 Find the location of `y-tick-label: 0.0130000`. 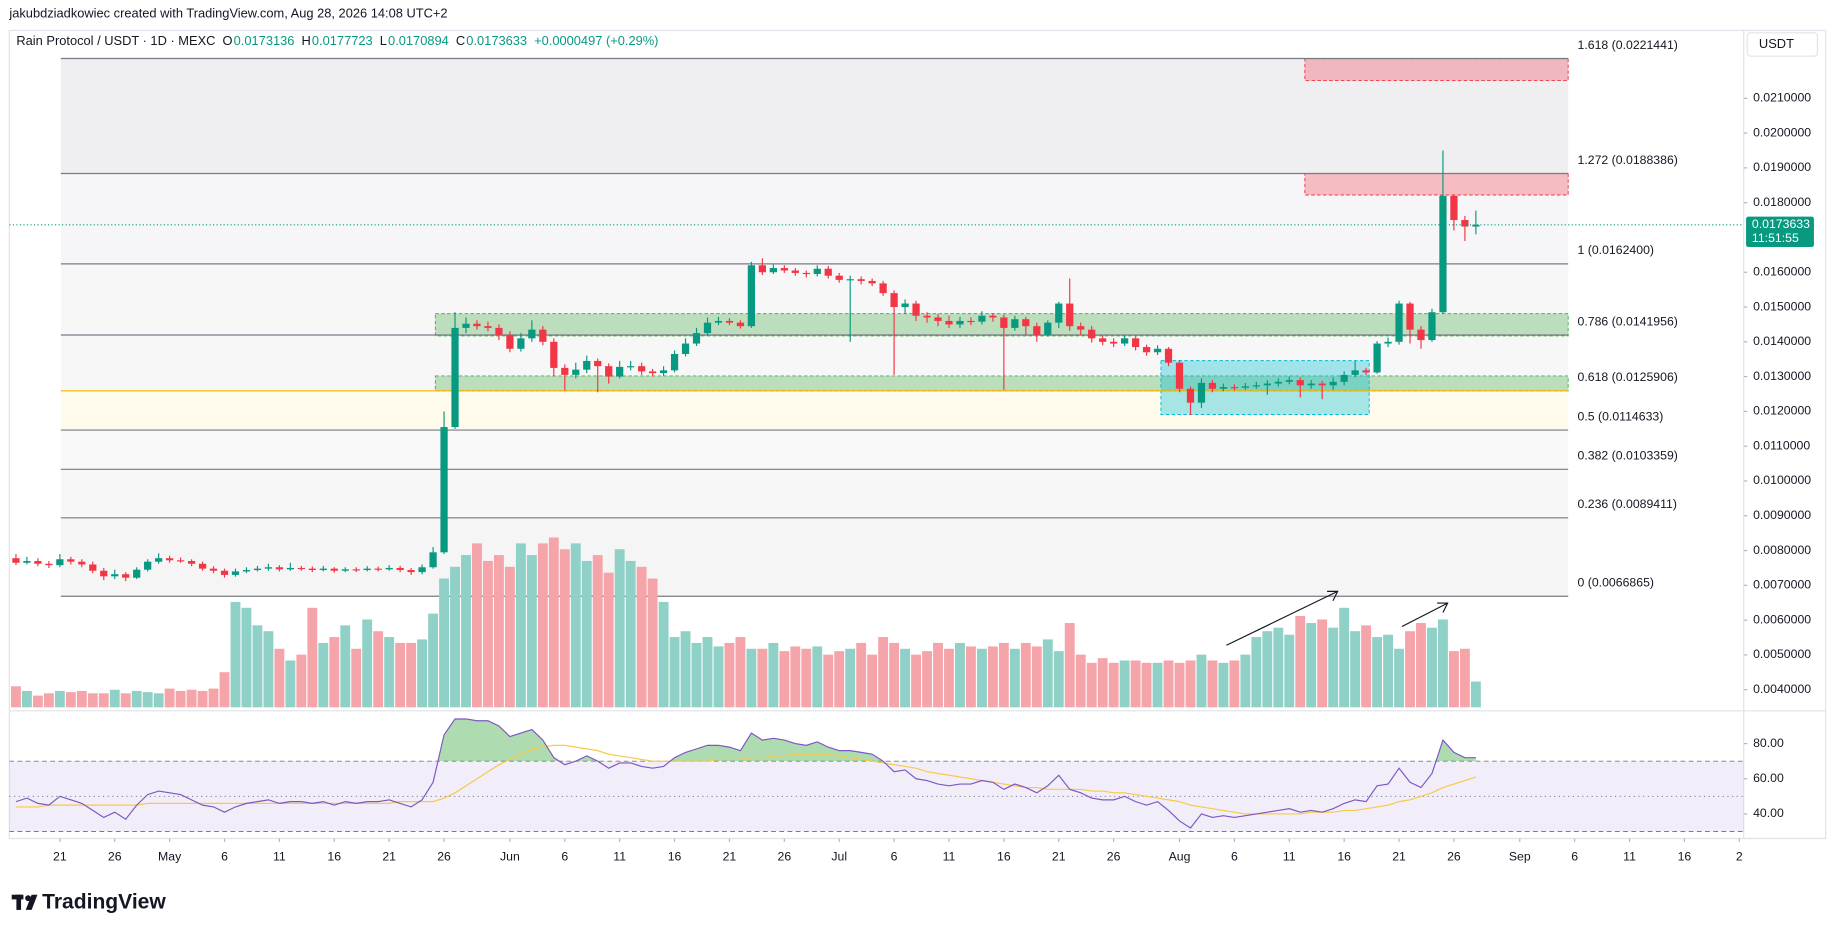

y-tick-label: 0.0130000 is located at coordinates (1782, 376).